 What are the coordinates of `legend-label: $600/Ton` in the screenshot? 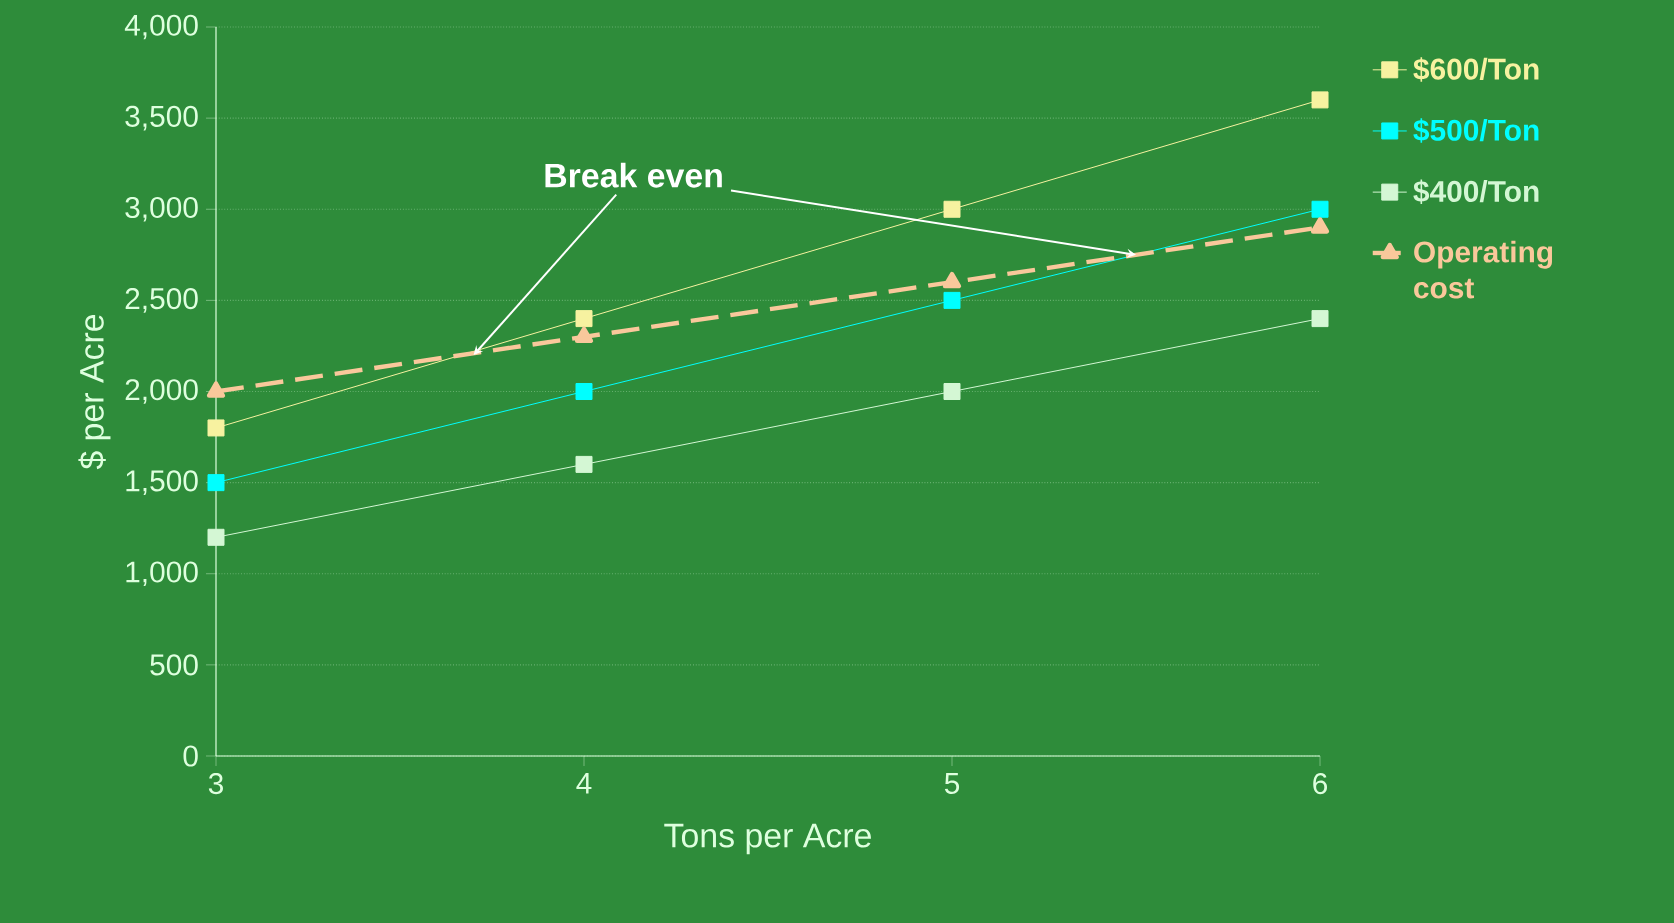 It's located at (1476, 69).